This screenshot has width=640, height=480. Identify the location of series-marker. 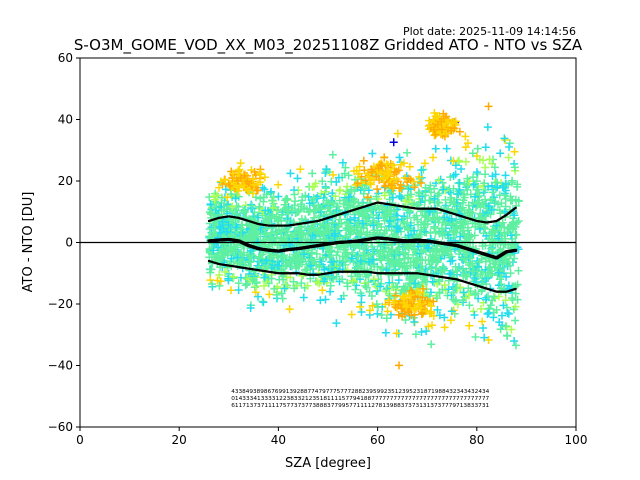
(515, 207).